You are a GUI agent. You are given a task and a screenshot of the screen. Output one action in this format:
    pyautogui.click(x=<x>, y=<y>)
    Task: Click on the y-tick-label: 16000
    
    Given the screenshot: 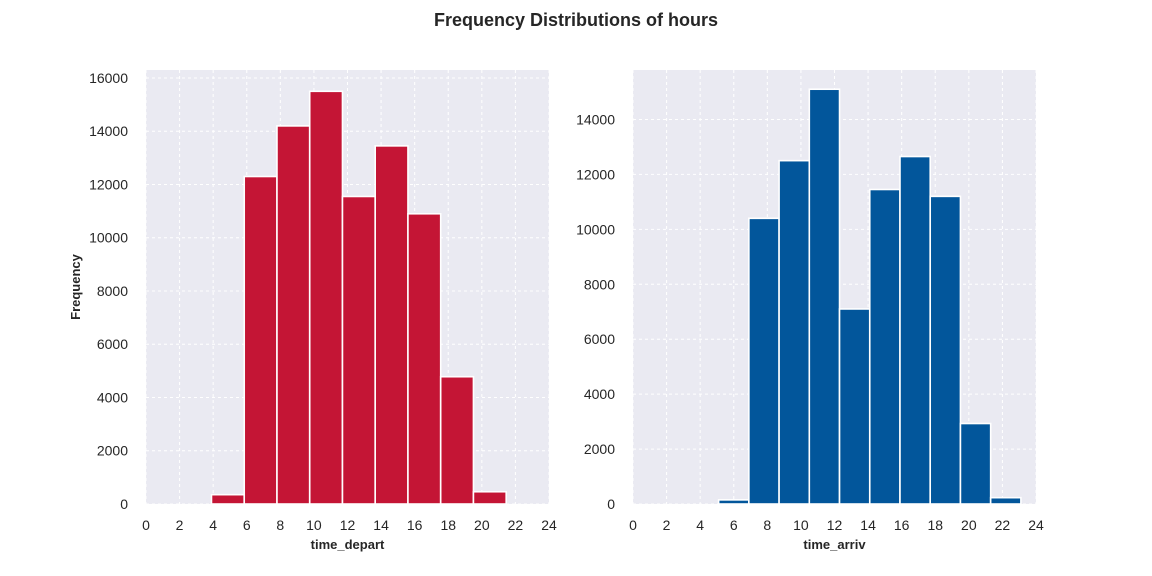 What is the action you would take?
    pyautogui.click(x=108, y=78)
    